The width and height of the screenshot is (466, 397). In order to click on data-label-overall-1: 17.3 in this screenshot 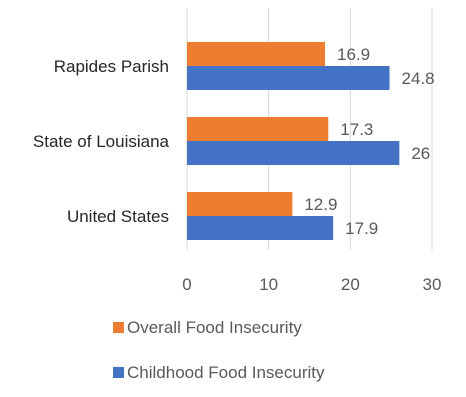, I will do `click(356, 129)`.